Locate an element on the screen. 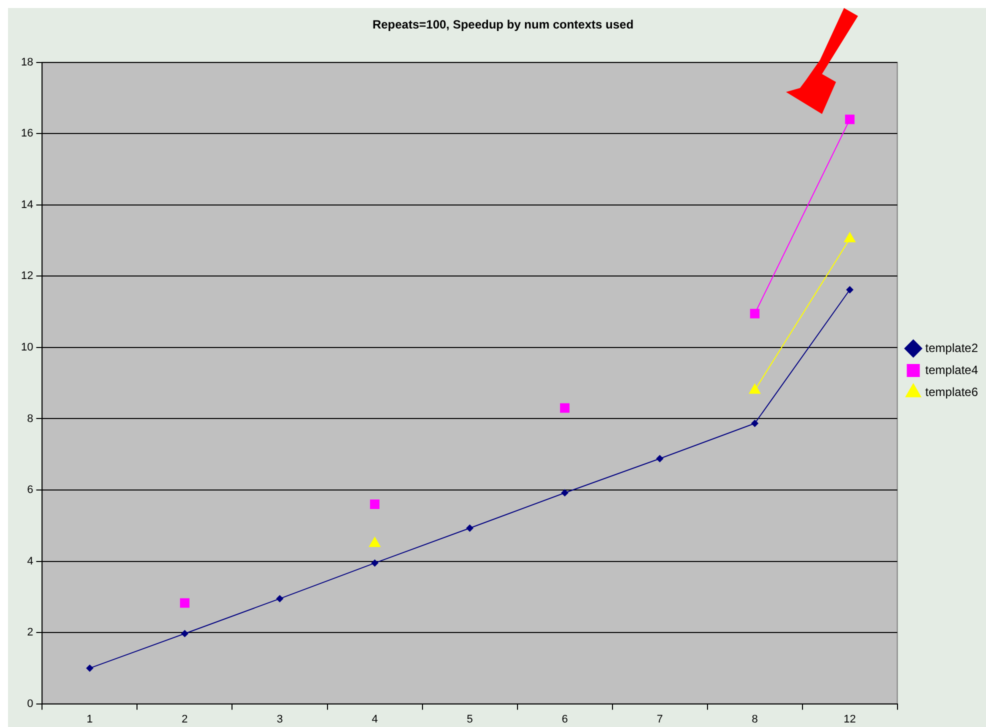 The image size is (986, 727). legend-label: template6 is located at coordinates (951, 391).